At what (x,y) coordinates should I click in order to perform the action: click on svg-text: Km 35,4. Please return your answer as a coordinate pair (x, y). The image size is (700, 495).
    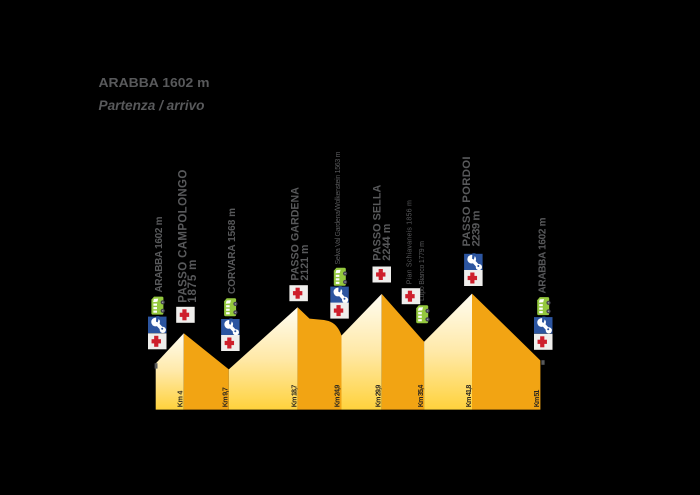
    Looking at the image, I should click on (421, 396).